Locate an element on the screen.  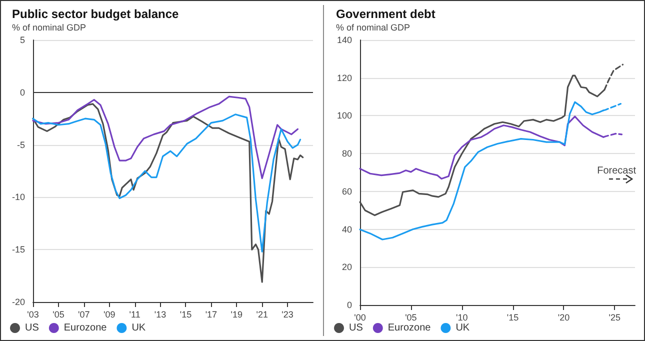
x-tick-label: '07 is located at coordinates (84, 315).